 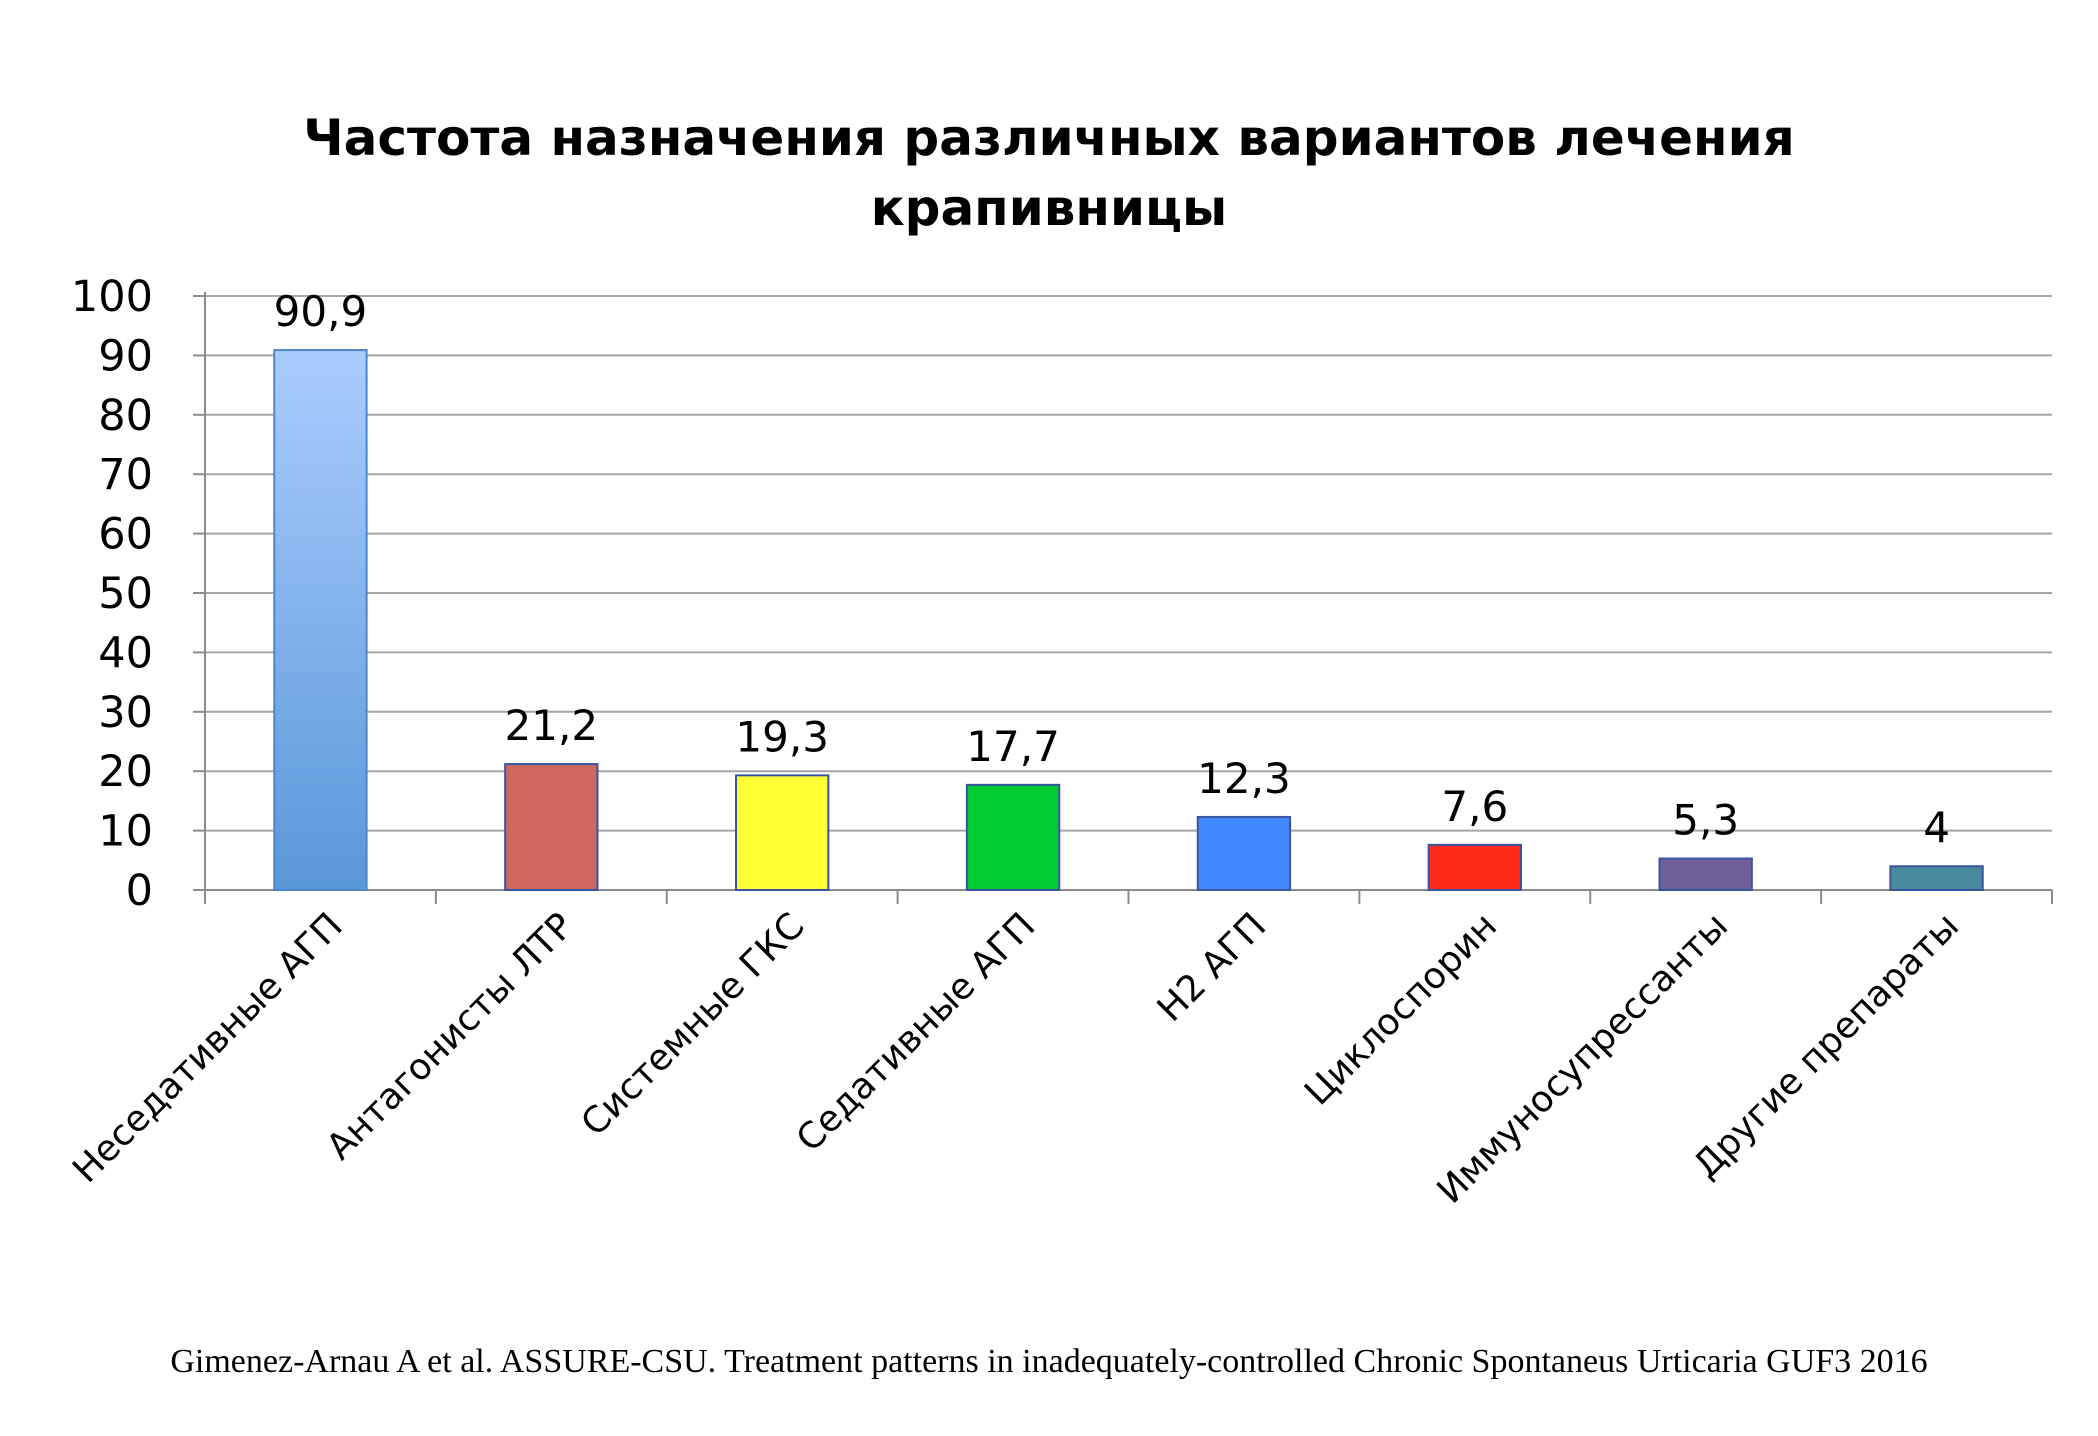 What do you see at coordinates (112, 297) in the screenshot?
I see `y-tick-label: 100` at bounding box center [112, 297].